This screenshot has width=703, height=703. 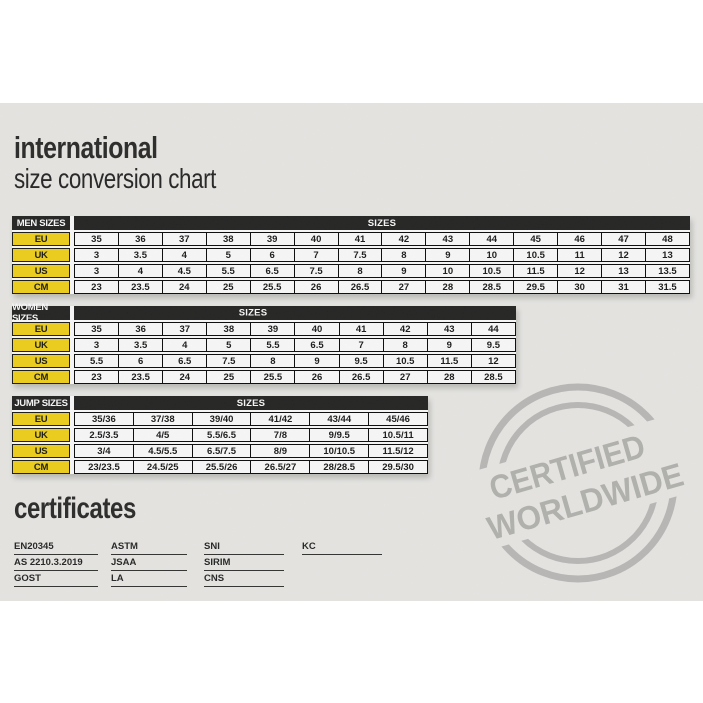 What do you see at coordinates (149, 564) in the screenshot?
I see `certificate-item: JSAA` at bounding box center [149, 564].